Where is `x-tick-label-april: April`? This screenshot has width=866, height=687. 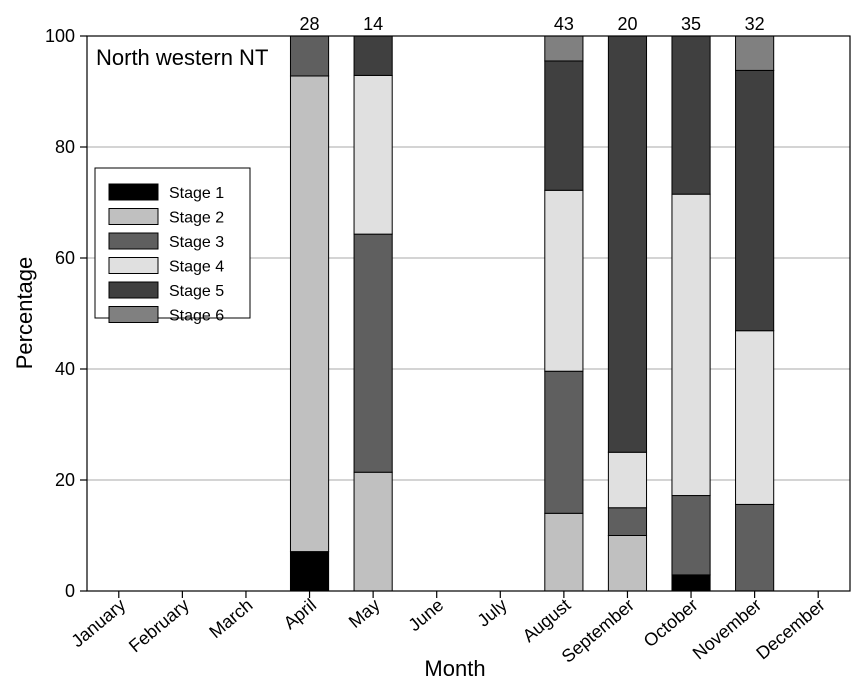 x-tick-label-april: April is located at coordinates (300, 614).